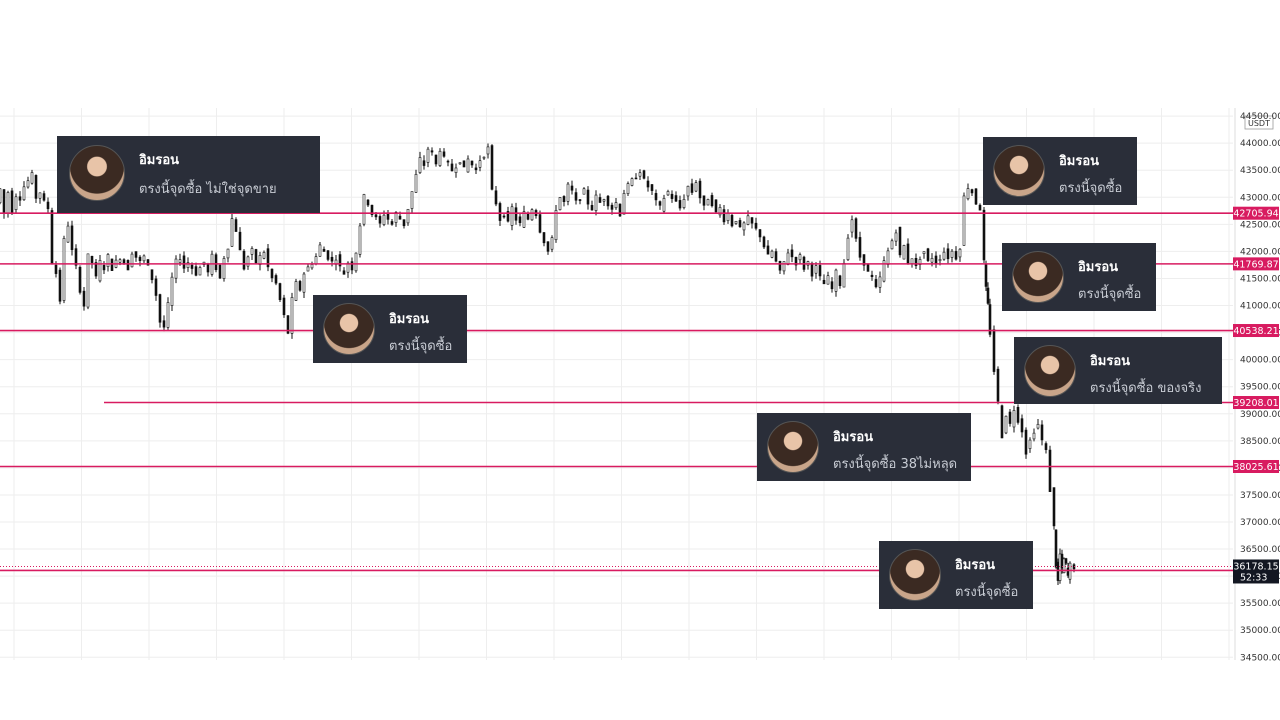 This screenshot has width=1280, height=720. Describe the element at coordinates (1260, 388) in the screenshot. I see `y-tick-label: 39500.00` at that location.